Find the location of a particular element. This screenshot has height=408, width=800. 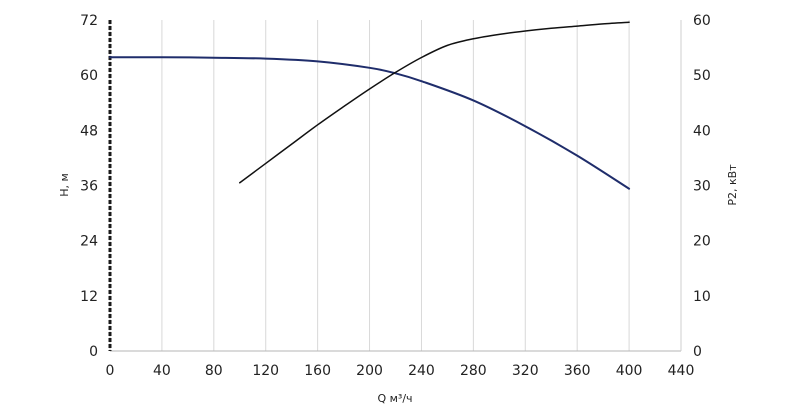

y-tick-label: 24 is located at coordinates (89, 242).